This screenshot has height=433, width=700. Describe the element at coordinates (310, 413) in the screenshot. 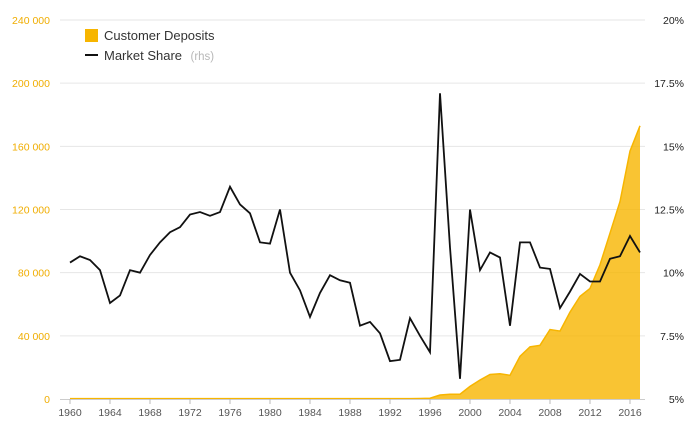

I see `x-tick-label: 1984` at that location.